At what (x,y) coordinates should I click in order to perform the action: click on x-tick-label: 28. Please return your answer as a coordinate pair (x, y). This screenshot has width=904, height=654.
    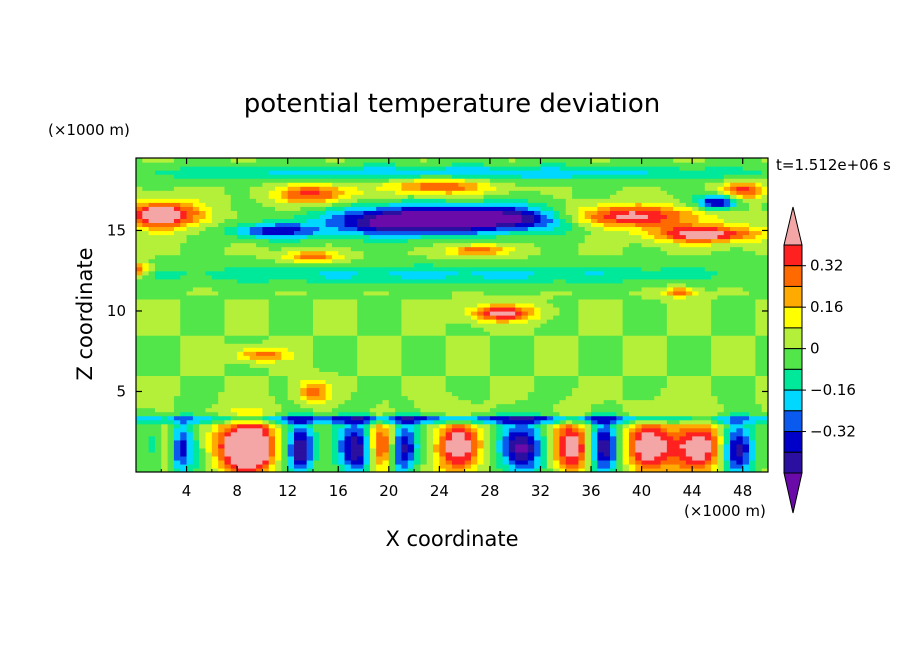
    Looking at the image, I should click on (489, 491).